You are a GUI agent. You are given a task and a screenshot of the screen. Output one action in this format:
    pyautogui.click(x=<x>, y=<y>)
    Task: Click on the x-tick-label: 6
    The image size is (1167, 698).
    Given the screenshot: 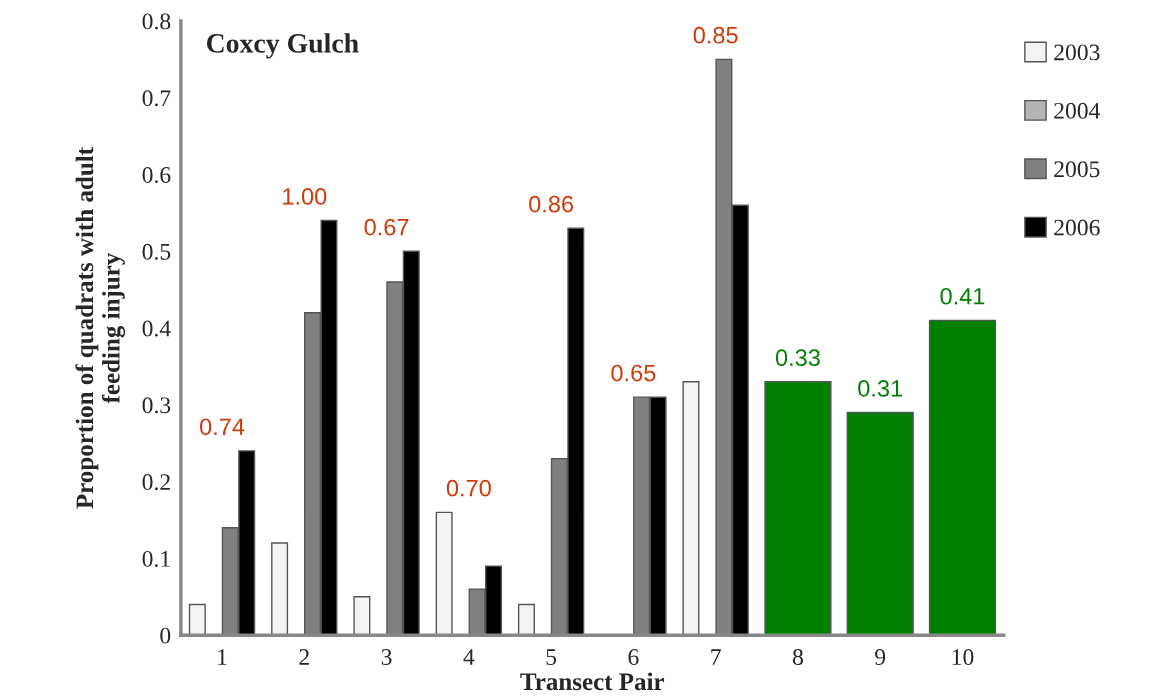 What is the action you would take?
    pyautogui.click(x=633, y=657)
    